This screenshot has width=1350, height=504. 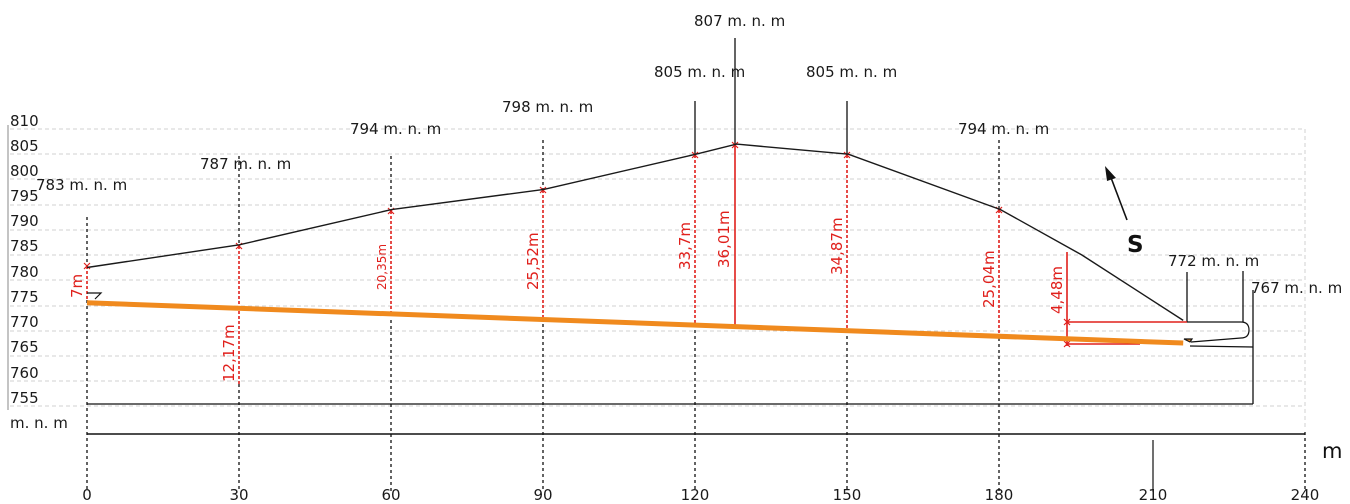 I want to click on y-tick: 790, so click(x=24, y=221).